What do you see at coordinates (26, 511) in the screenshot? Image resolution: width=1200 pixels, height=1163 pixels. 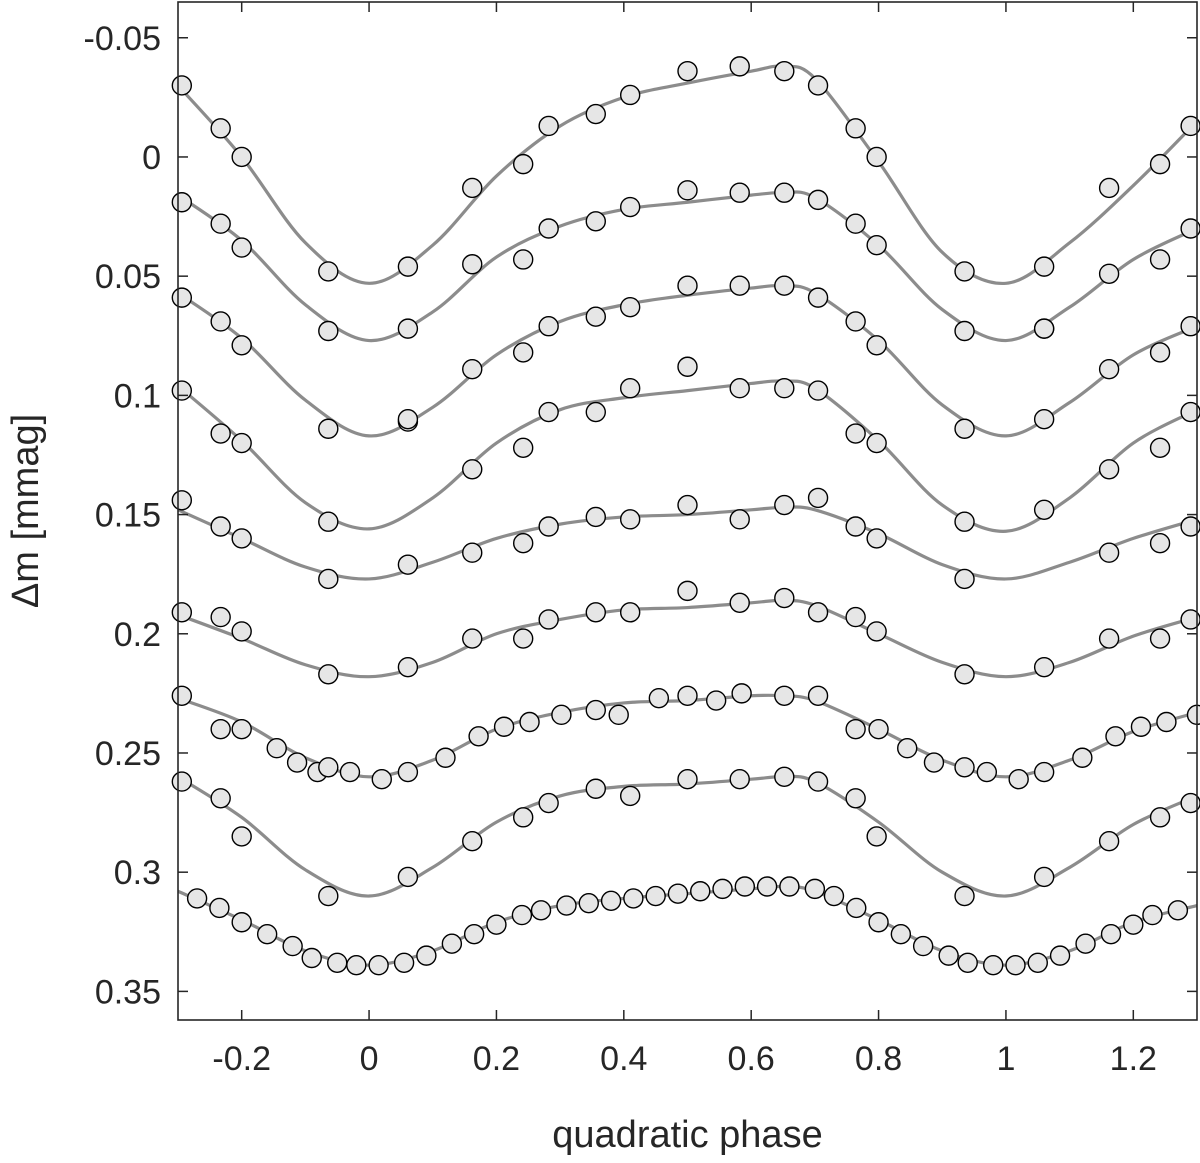 I see `y-axis-label: Δm [mmag]` at bounding box center [26, 511].